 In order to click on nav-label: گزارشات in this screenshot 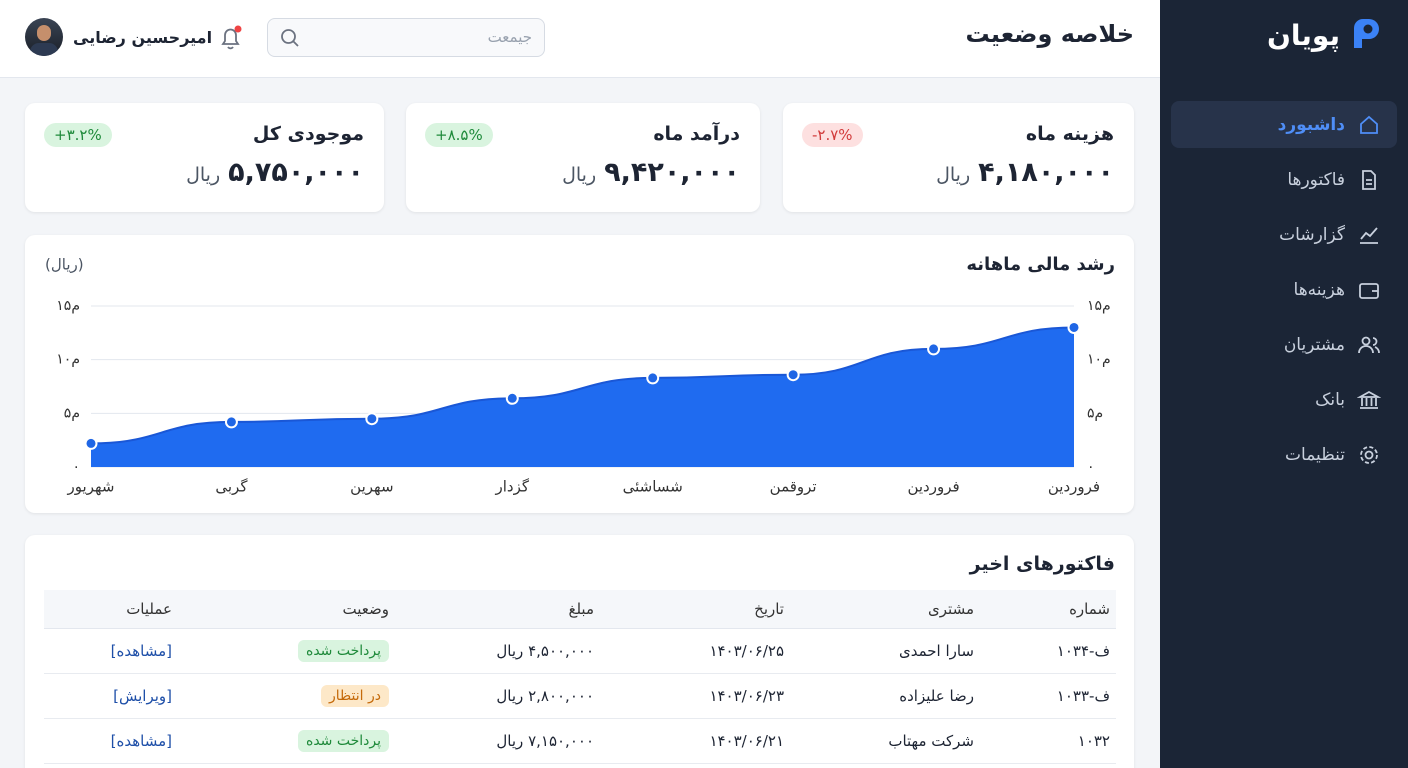, I will do `click(1312, 234)`.